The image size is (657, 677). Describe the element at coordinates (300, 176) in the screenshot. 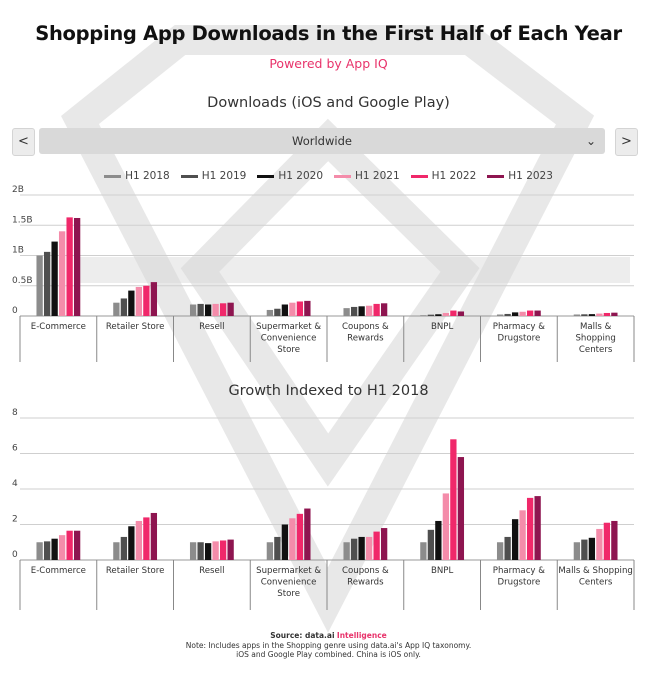

I see `legend-label: H1 2020` at that location.